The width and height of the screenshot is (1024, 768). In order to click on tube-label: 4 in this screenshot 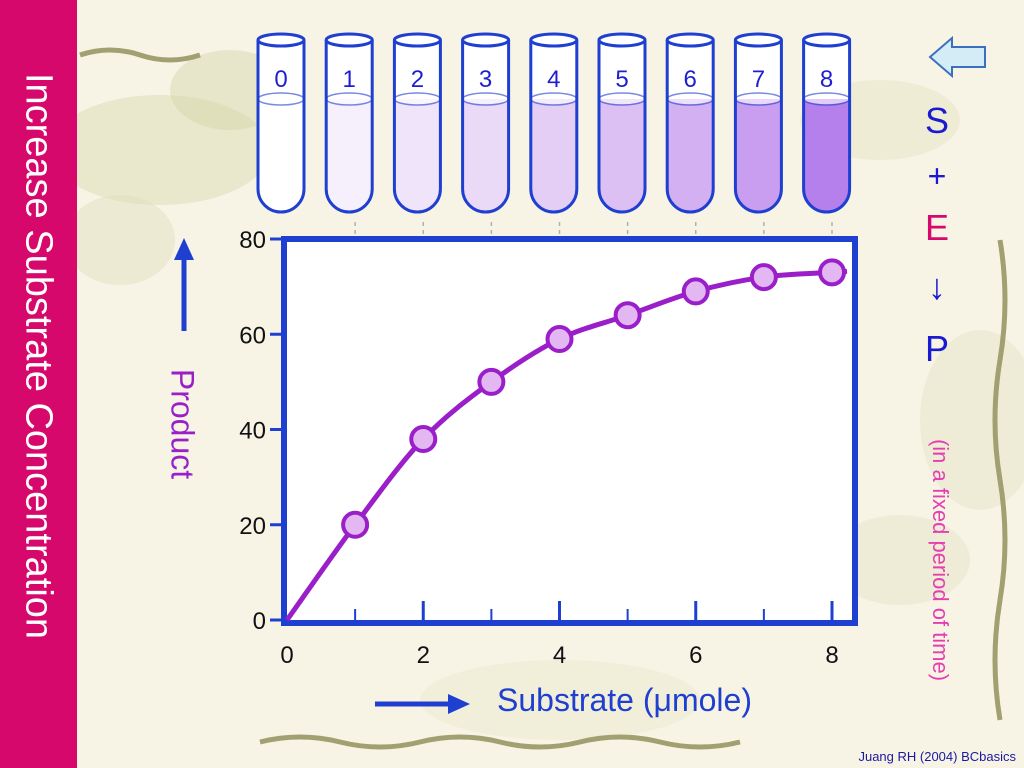, I will do `click(553, 79)`.